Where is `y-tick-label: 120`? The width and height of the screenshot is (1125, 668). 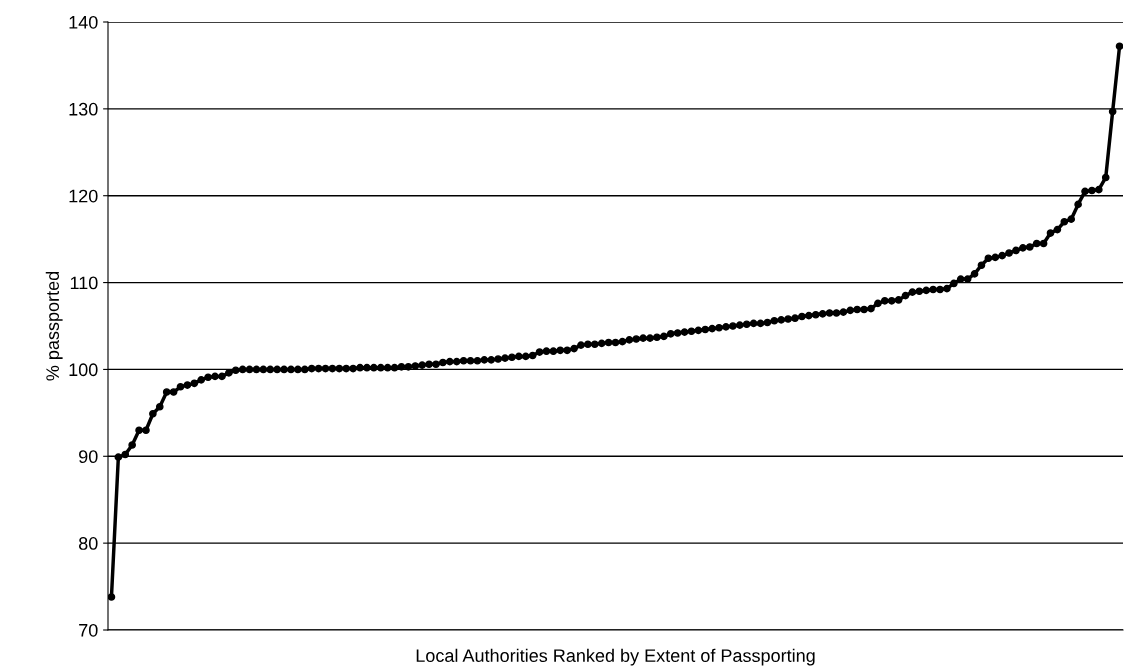
y-tick-label: 120 is located at coordinates (83, 196).